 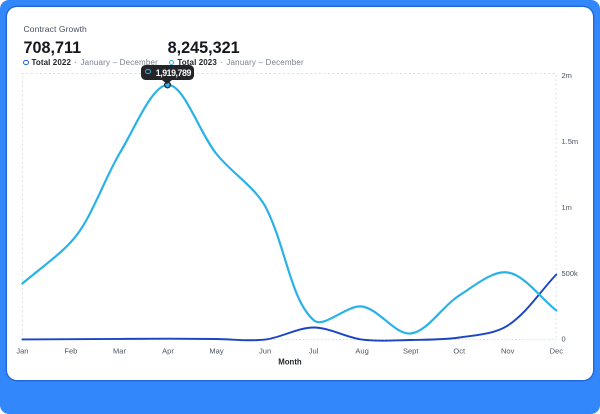 What do you see at coordinates (290, 362) in the screenshot?
I see `svg-text: Month` at bounding box center [290, 362].